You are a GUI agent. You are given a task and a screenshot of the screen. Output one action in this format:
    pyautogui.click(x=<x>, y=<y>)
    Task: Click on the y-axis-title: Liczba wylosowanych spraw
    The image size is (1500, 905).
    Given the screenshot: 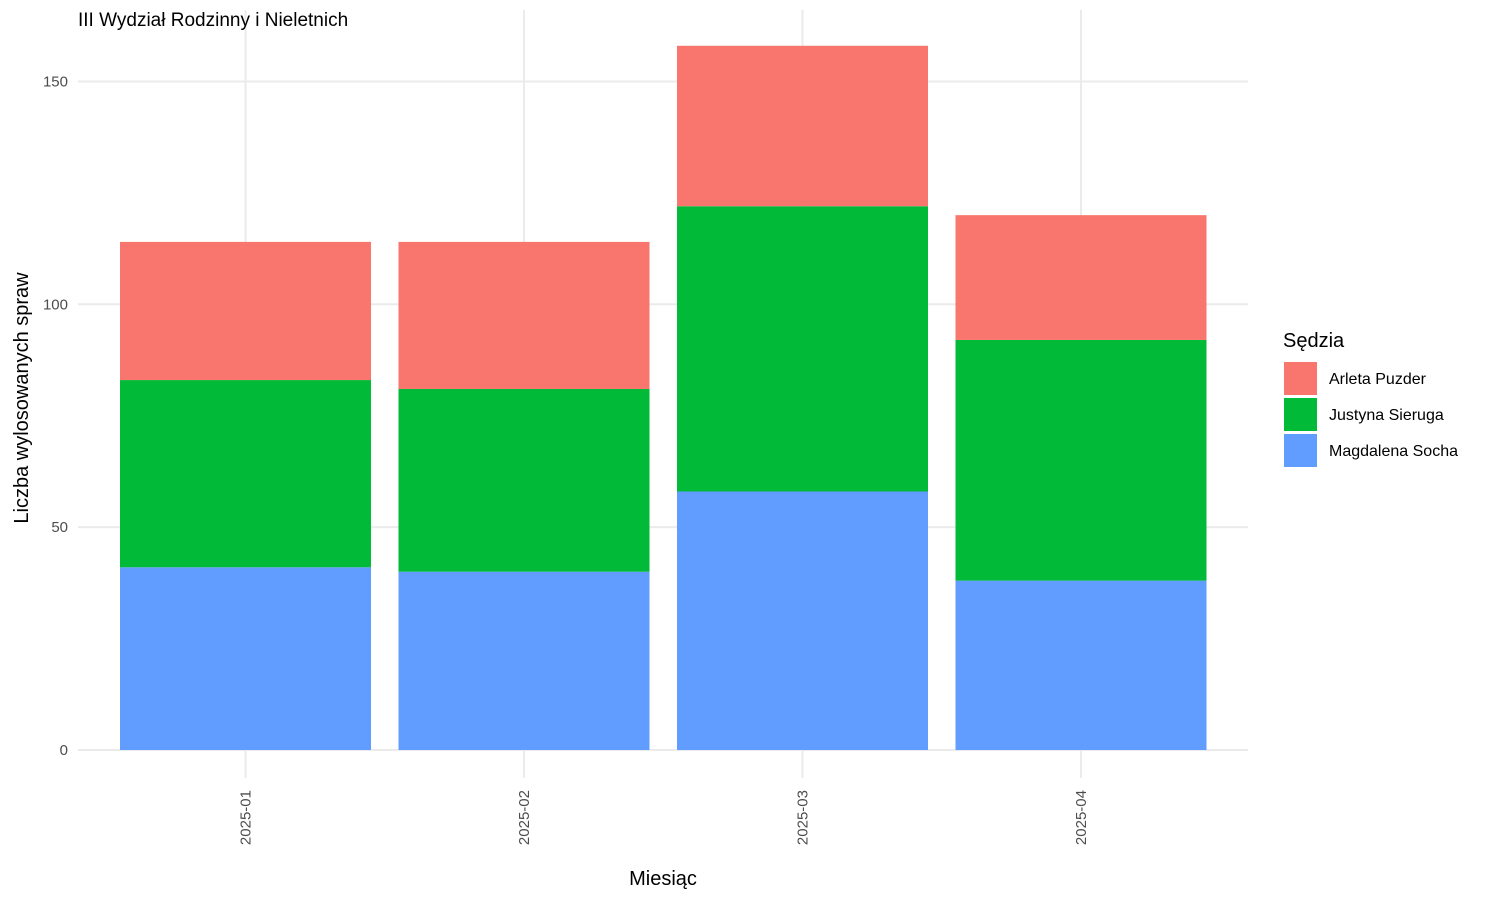 What is the action you would take?
    pyautogui.click(x=22, y=398)
    